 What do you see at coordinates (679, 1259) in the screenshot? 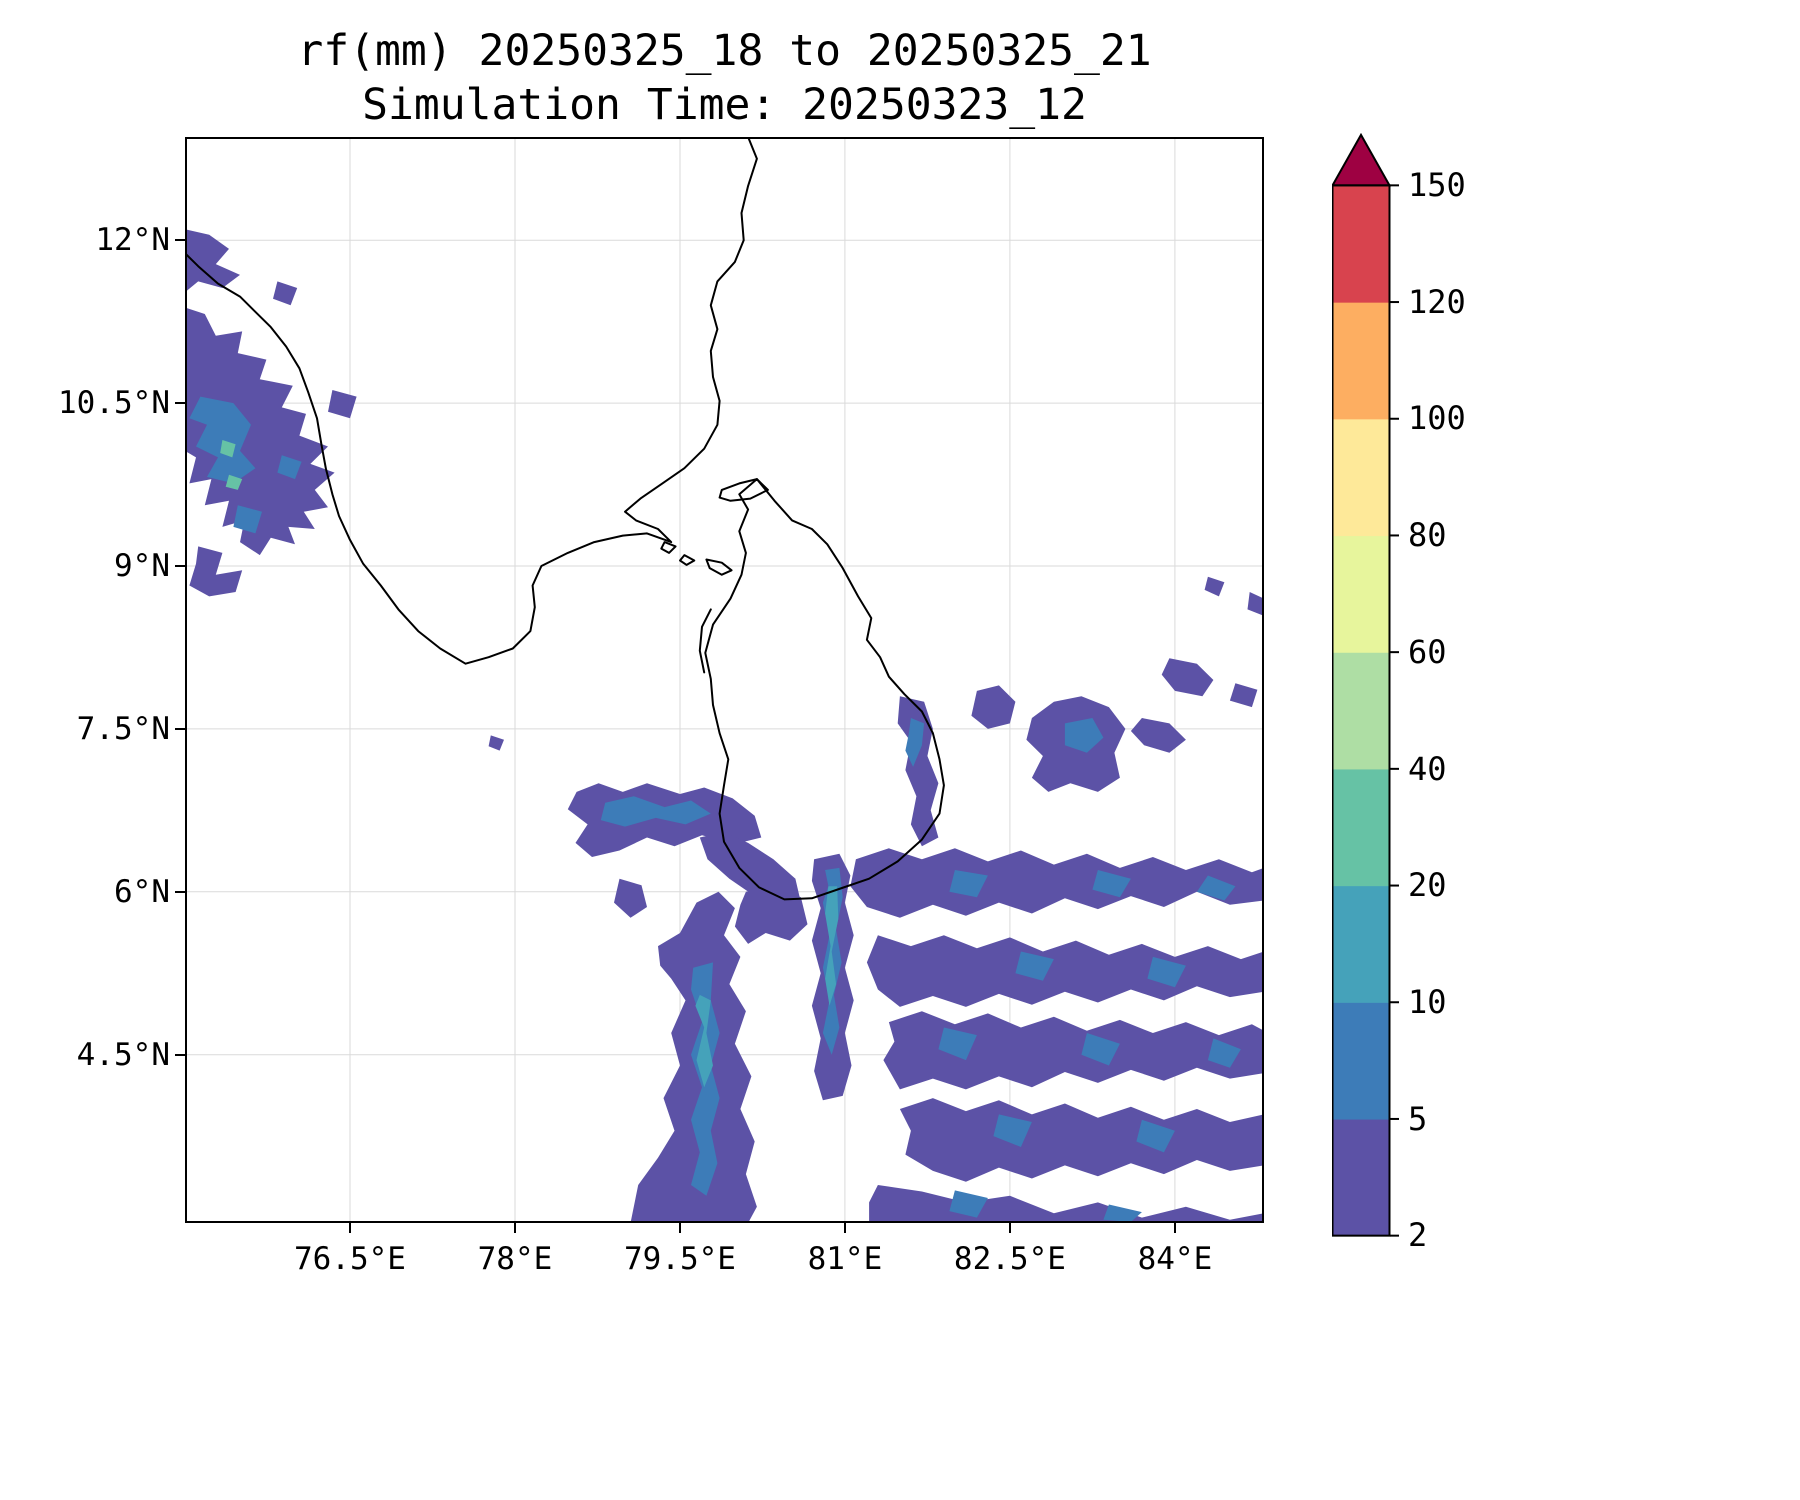
I see `x-tick-label: 79.5°E` at bounding box center [679, 1259].